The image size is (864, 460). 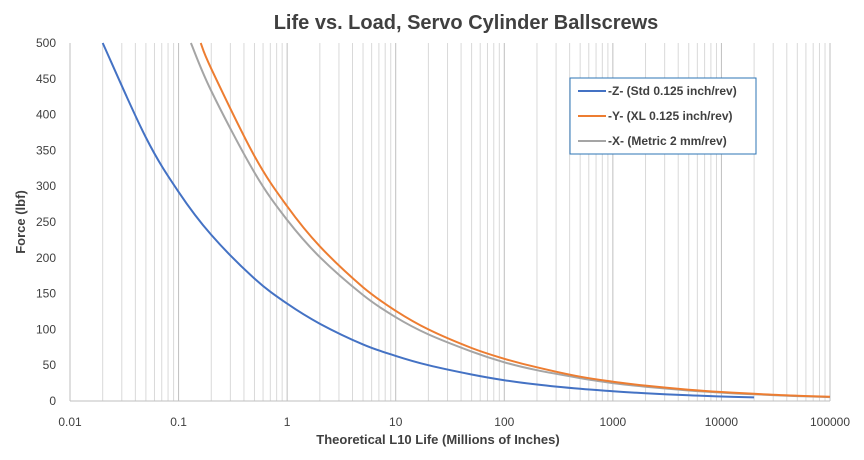 I want to click on x-tick-label: 1, so click(x=287, y=422).